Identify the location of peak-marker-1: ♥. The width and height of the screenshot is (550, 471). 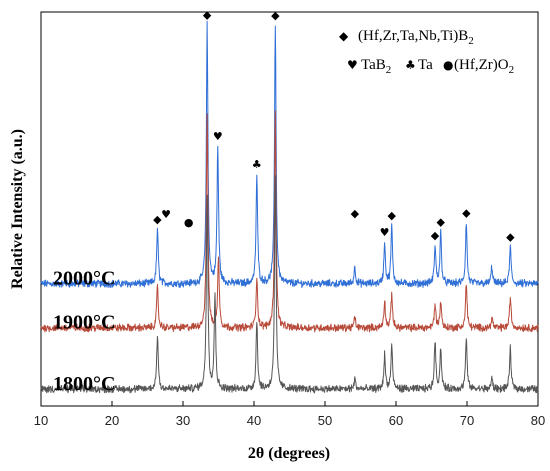
(166, 214).